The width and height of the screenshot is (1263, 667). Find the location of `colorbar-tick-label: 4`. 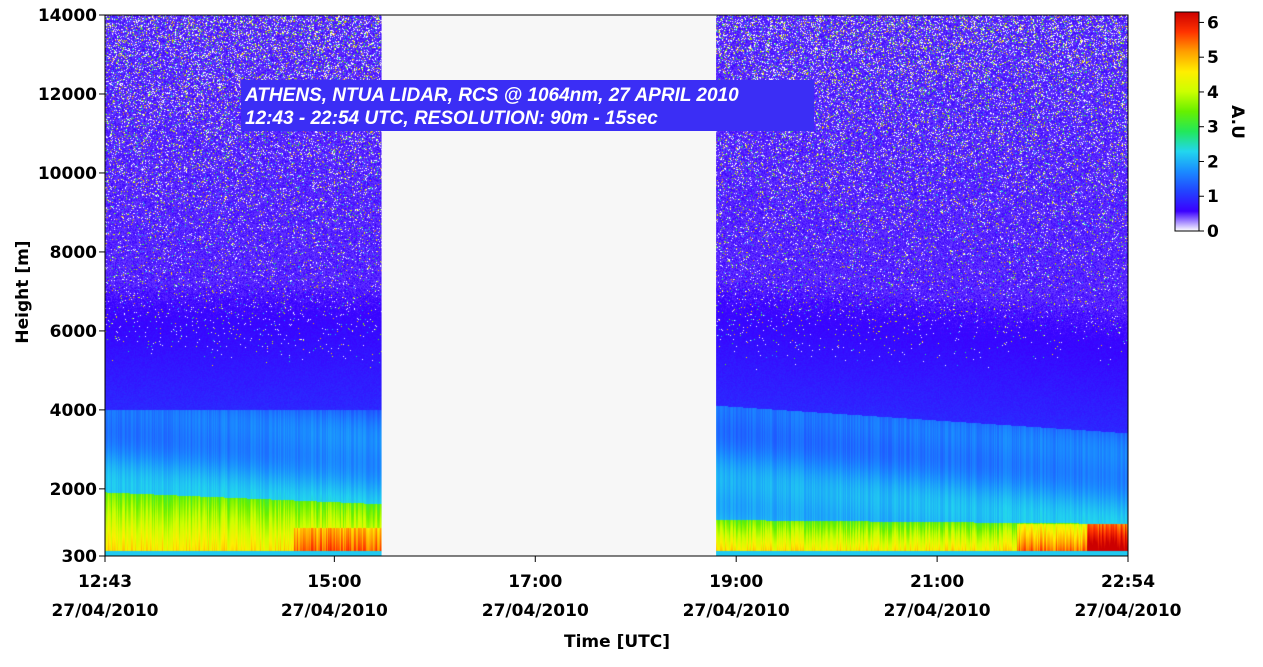

colorbar-tick-label: 4 is located at coordinates (1213, 93).